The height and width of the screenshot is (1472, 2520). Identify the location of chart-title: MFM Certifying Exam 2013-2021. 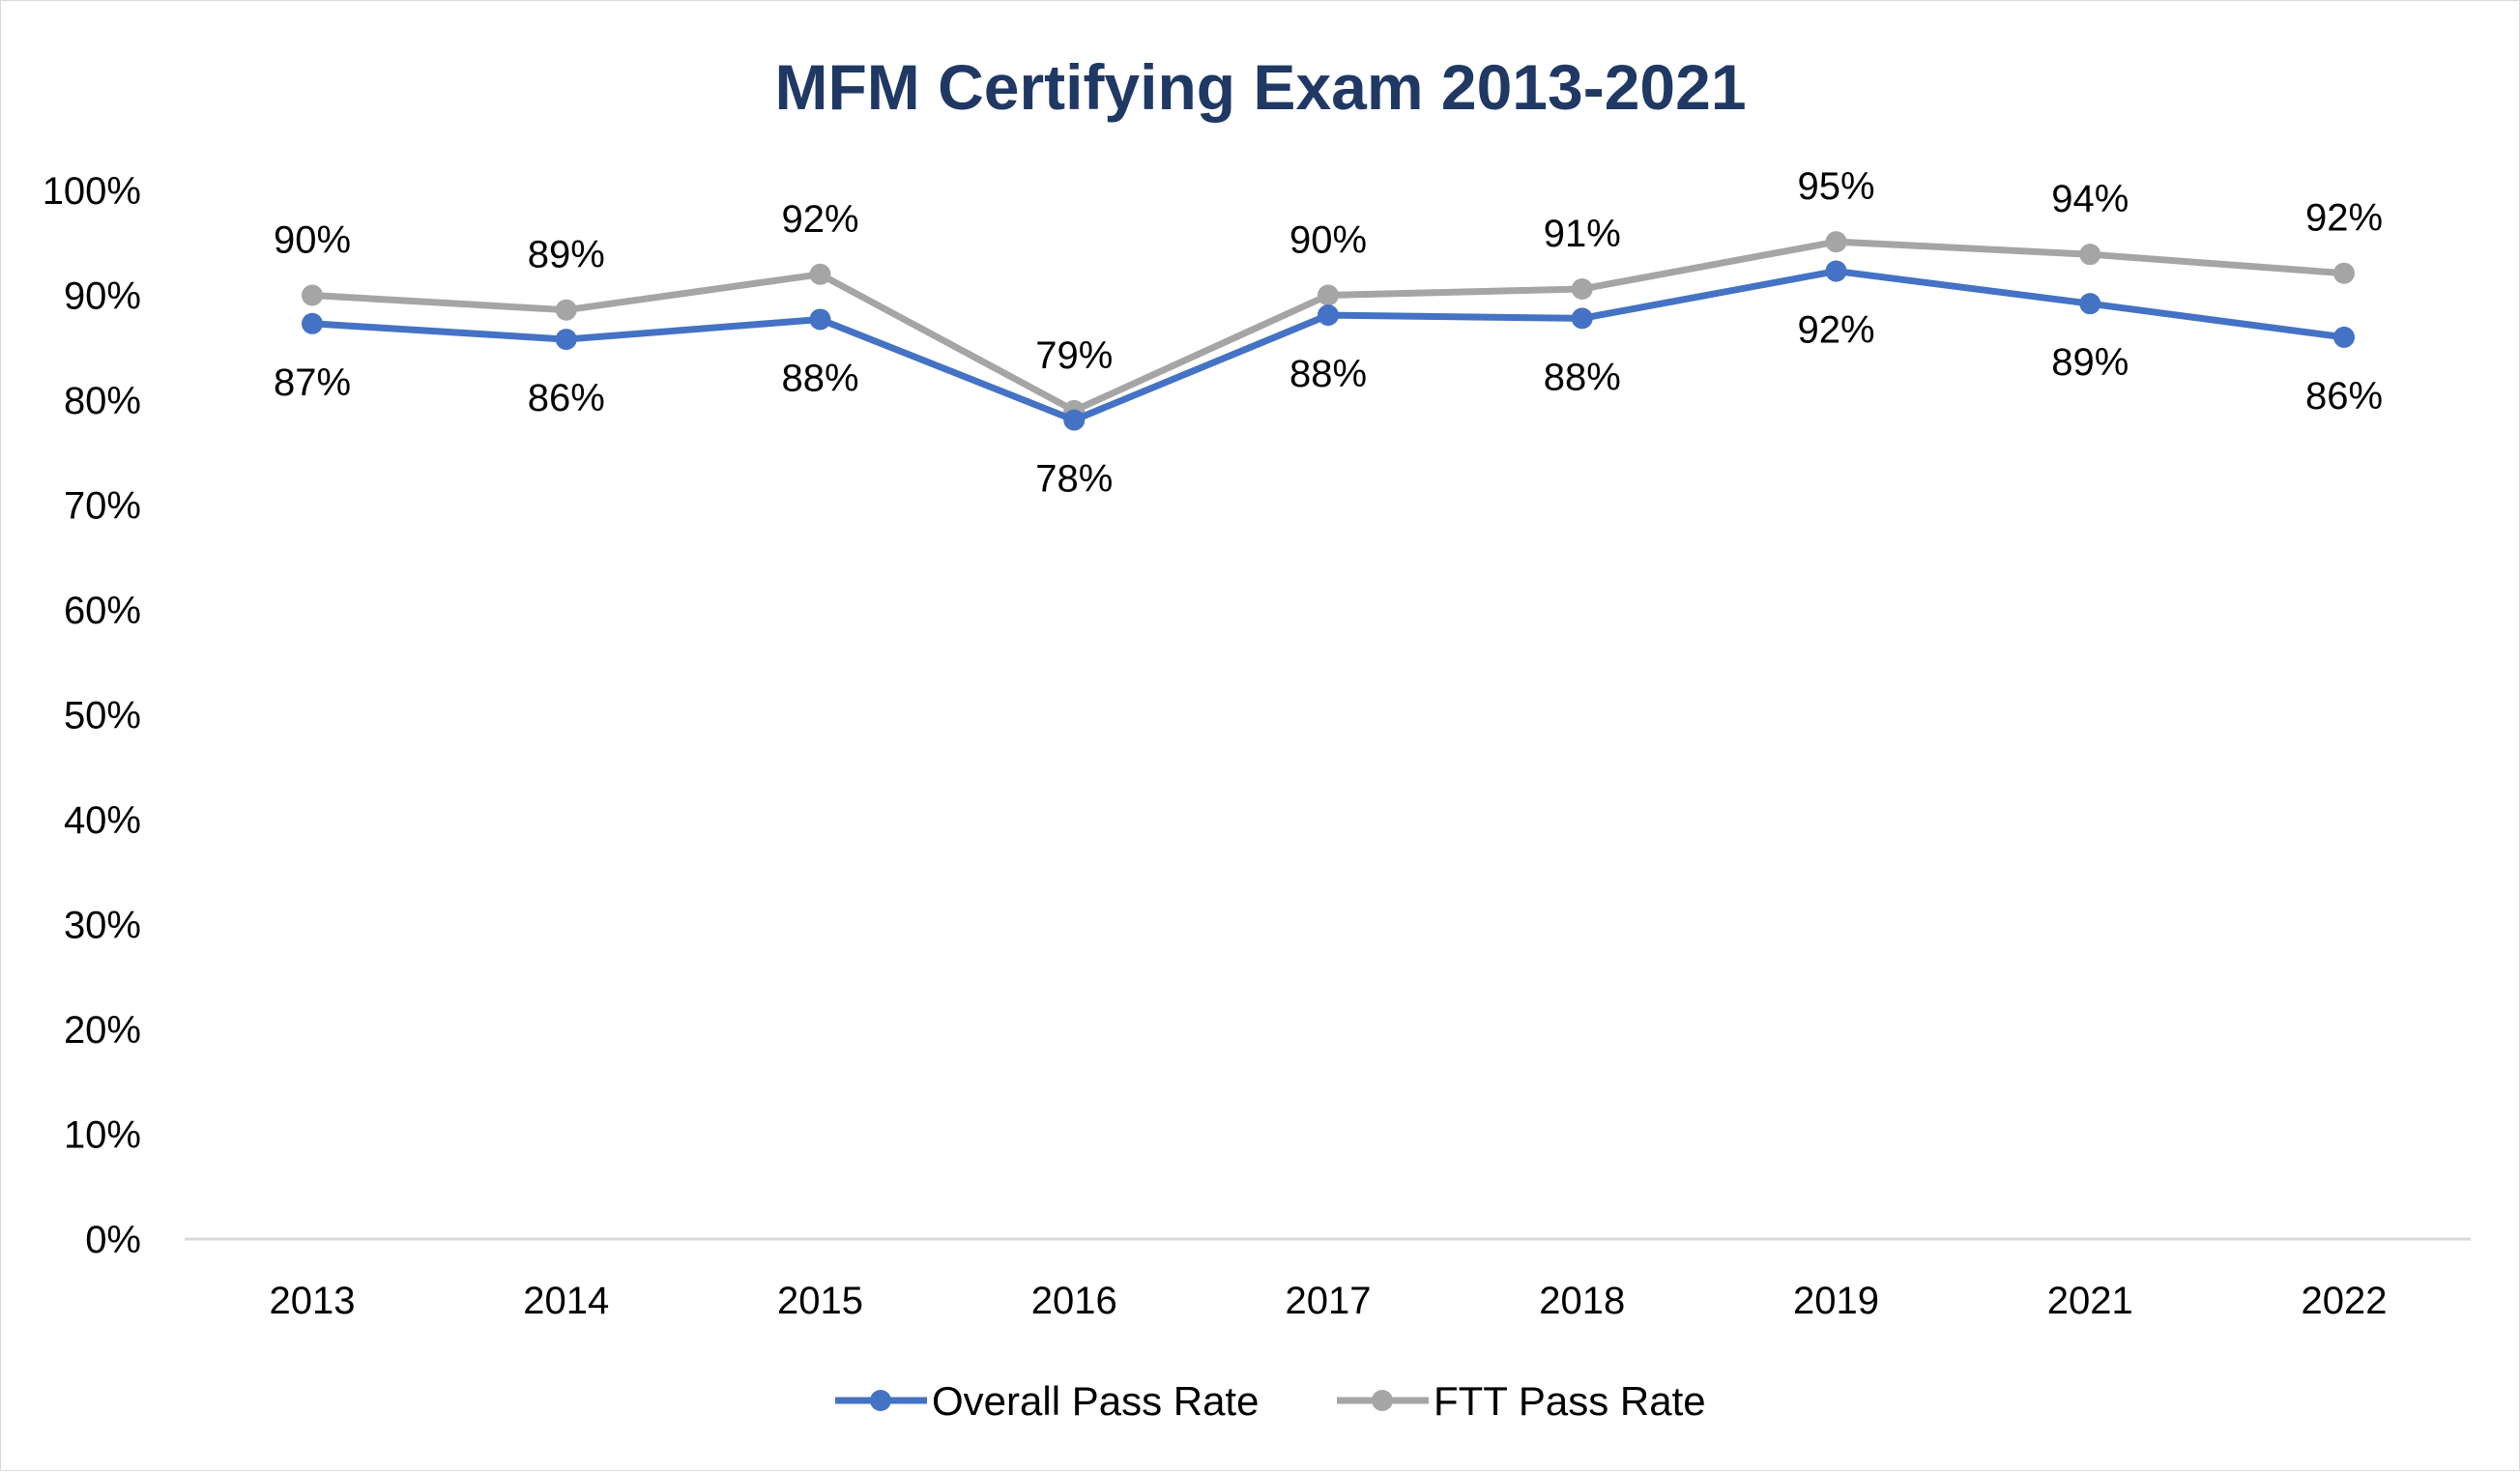
(1260, 87).